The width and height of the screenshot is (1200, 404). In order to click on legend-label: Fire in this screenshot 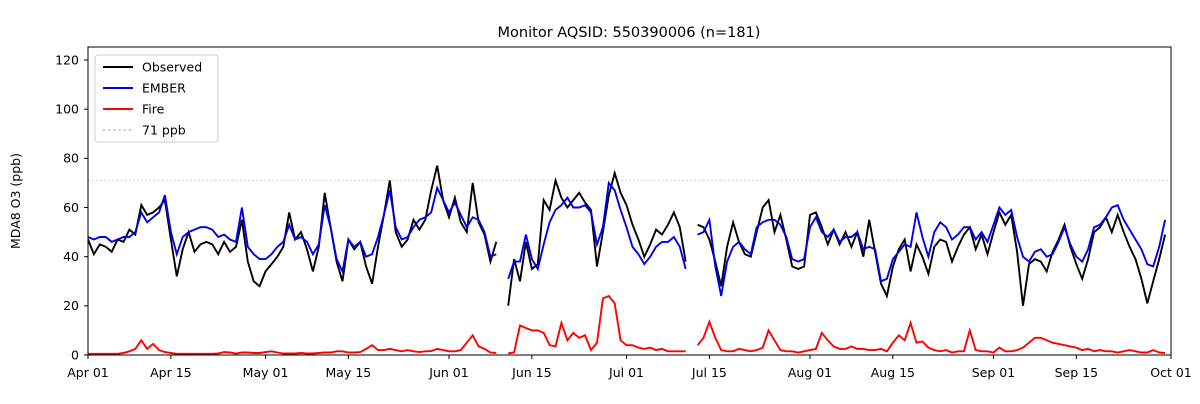, I will do `click(153, 108)`.